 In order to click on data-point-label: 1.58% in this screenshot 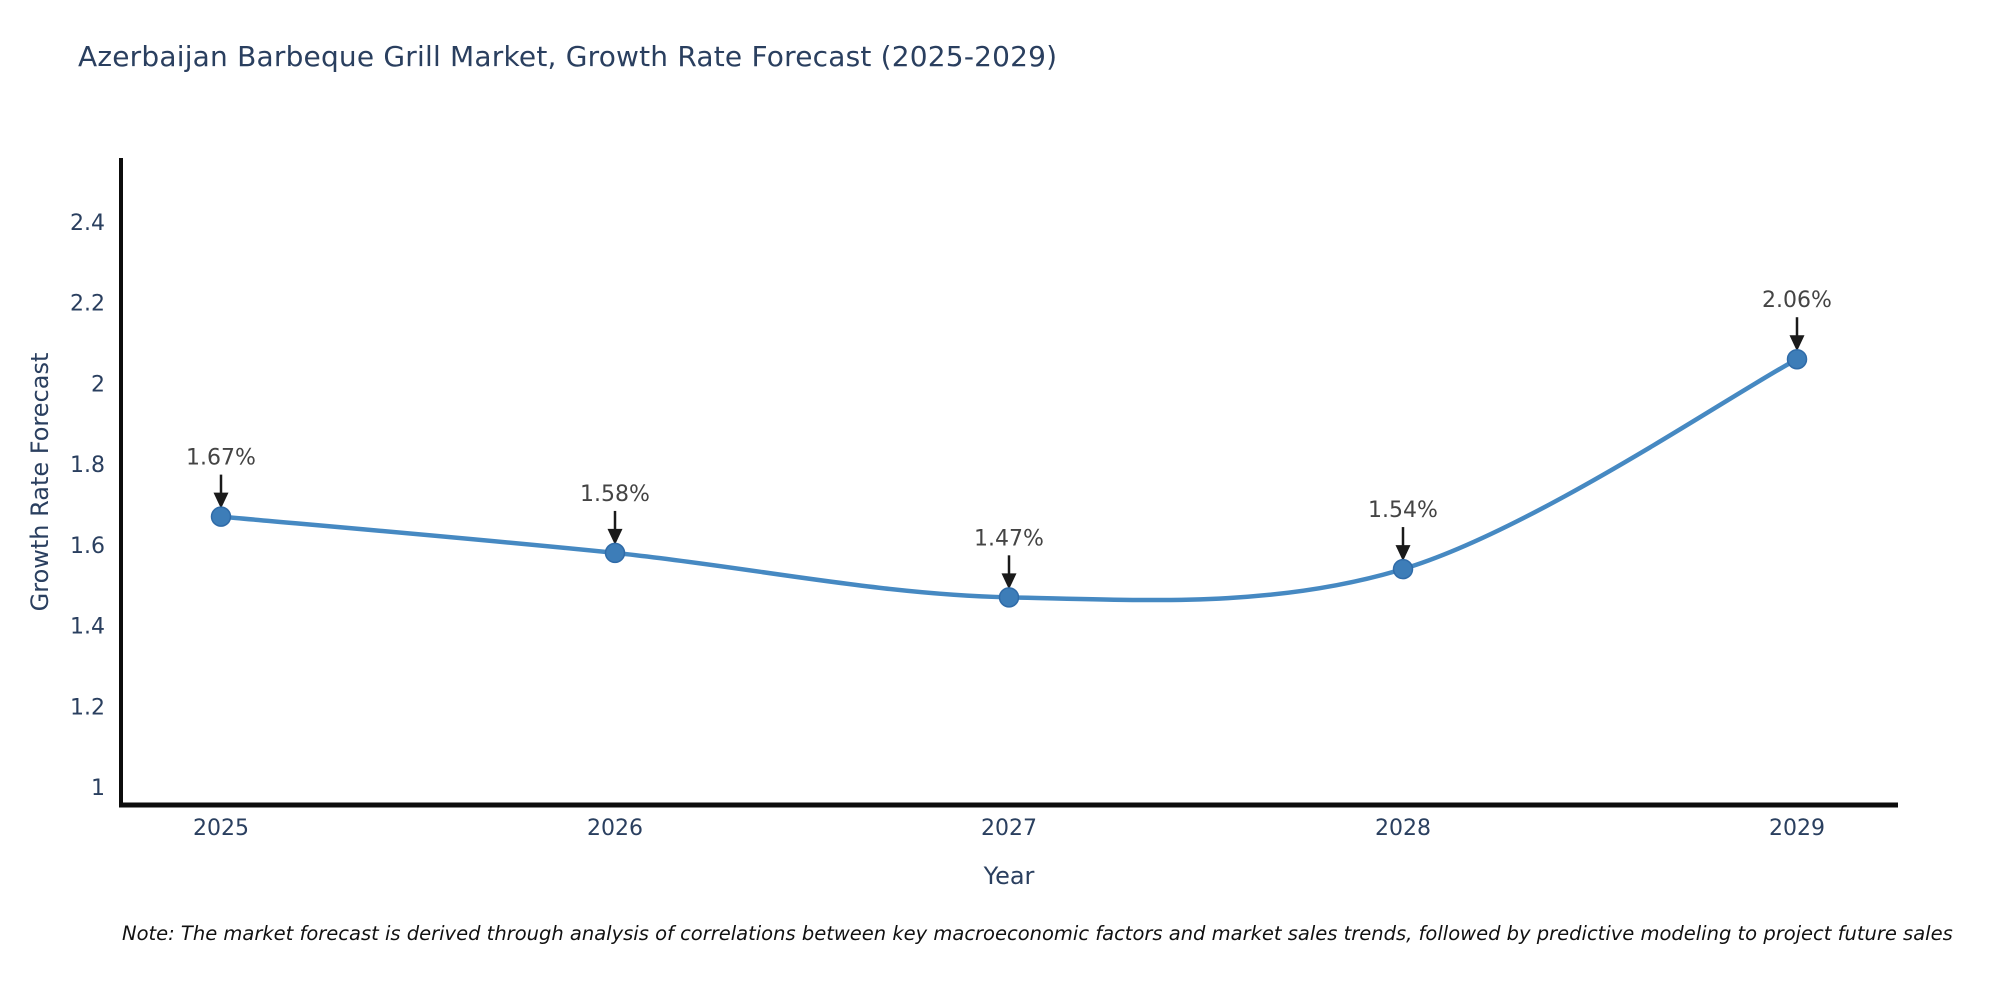, I will do `click(615, 494)`.